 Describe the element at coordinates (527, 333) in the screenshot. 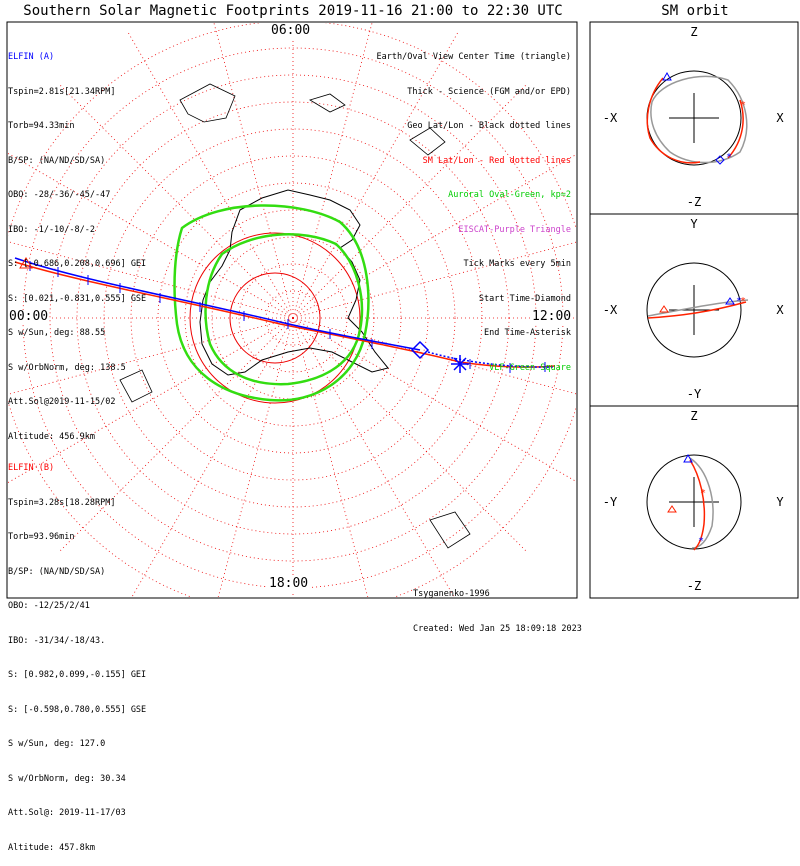

I see `legend-entry: End Time-Asterisk` at that location.